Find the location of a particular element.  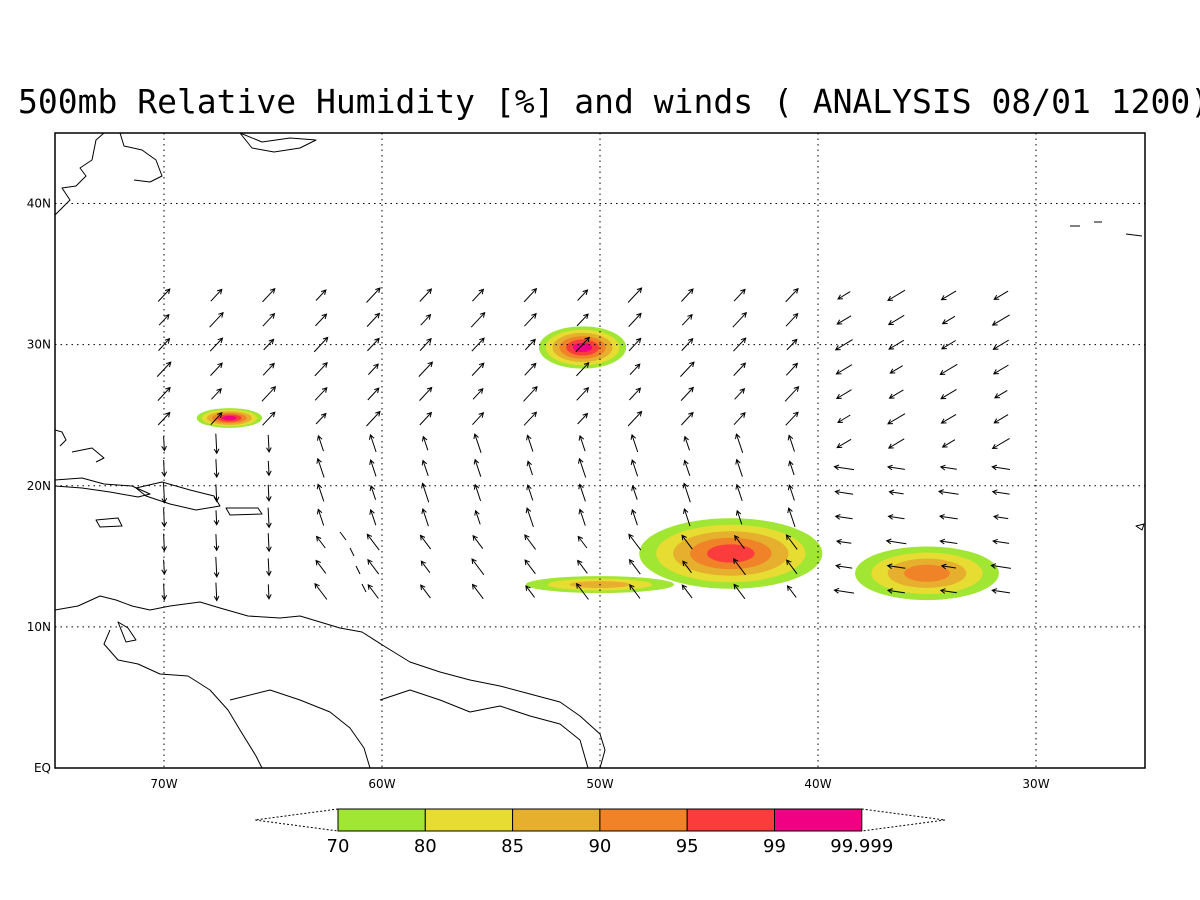

latitude-tick-label: 20N is located at coordinates (39, 486).